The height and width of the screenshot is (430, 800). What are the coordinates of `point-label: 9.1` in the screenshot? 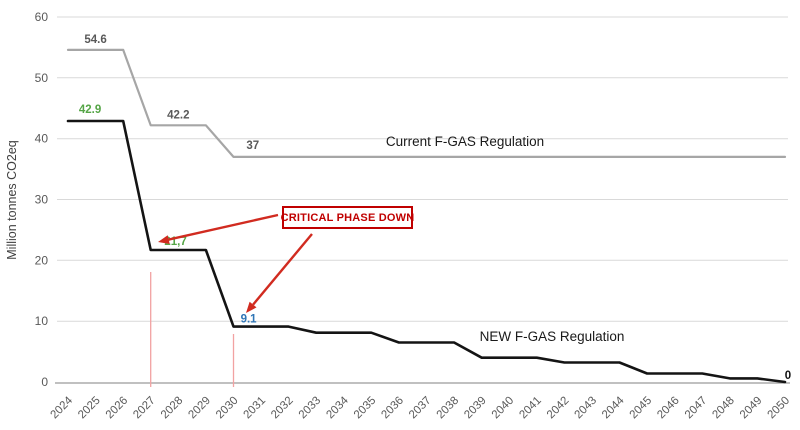 It's located at (249, 320).